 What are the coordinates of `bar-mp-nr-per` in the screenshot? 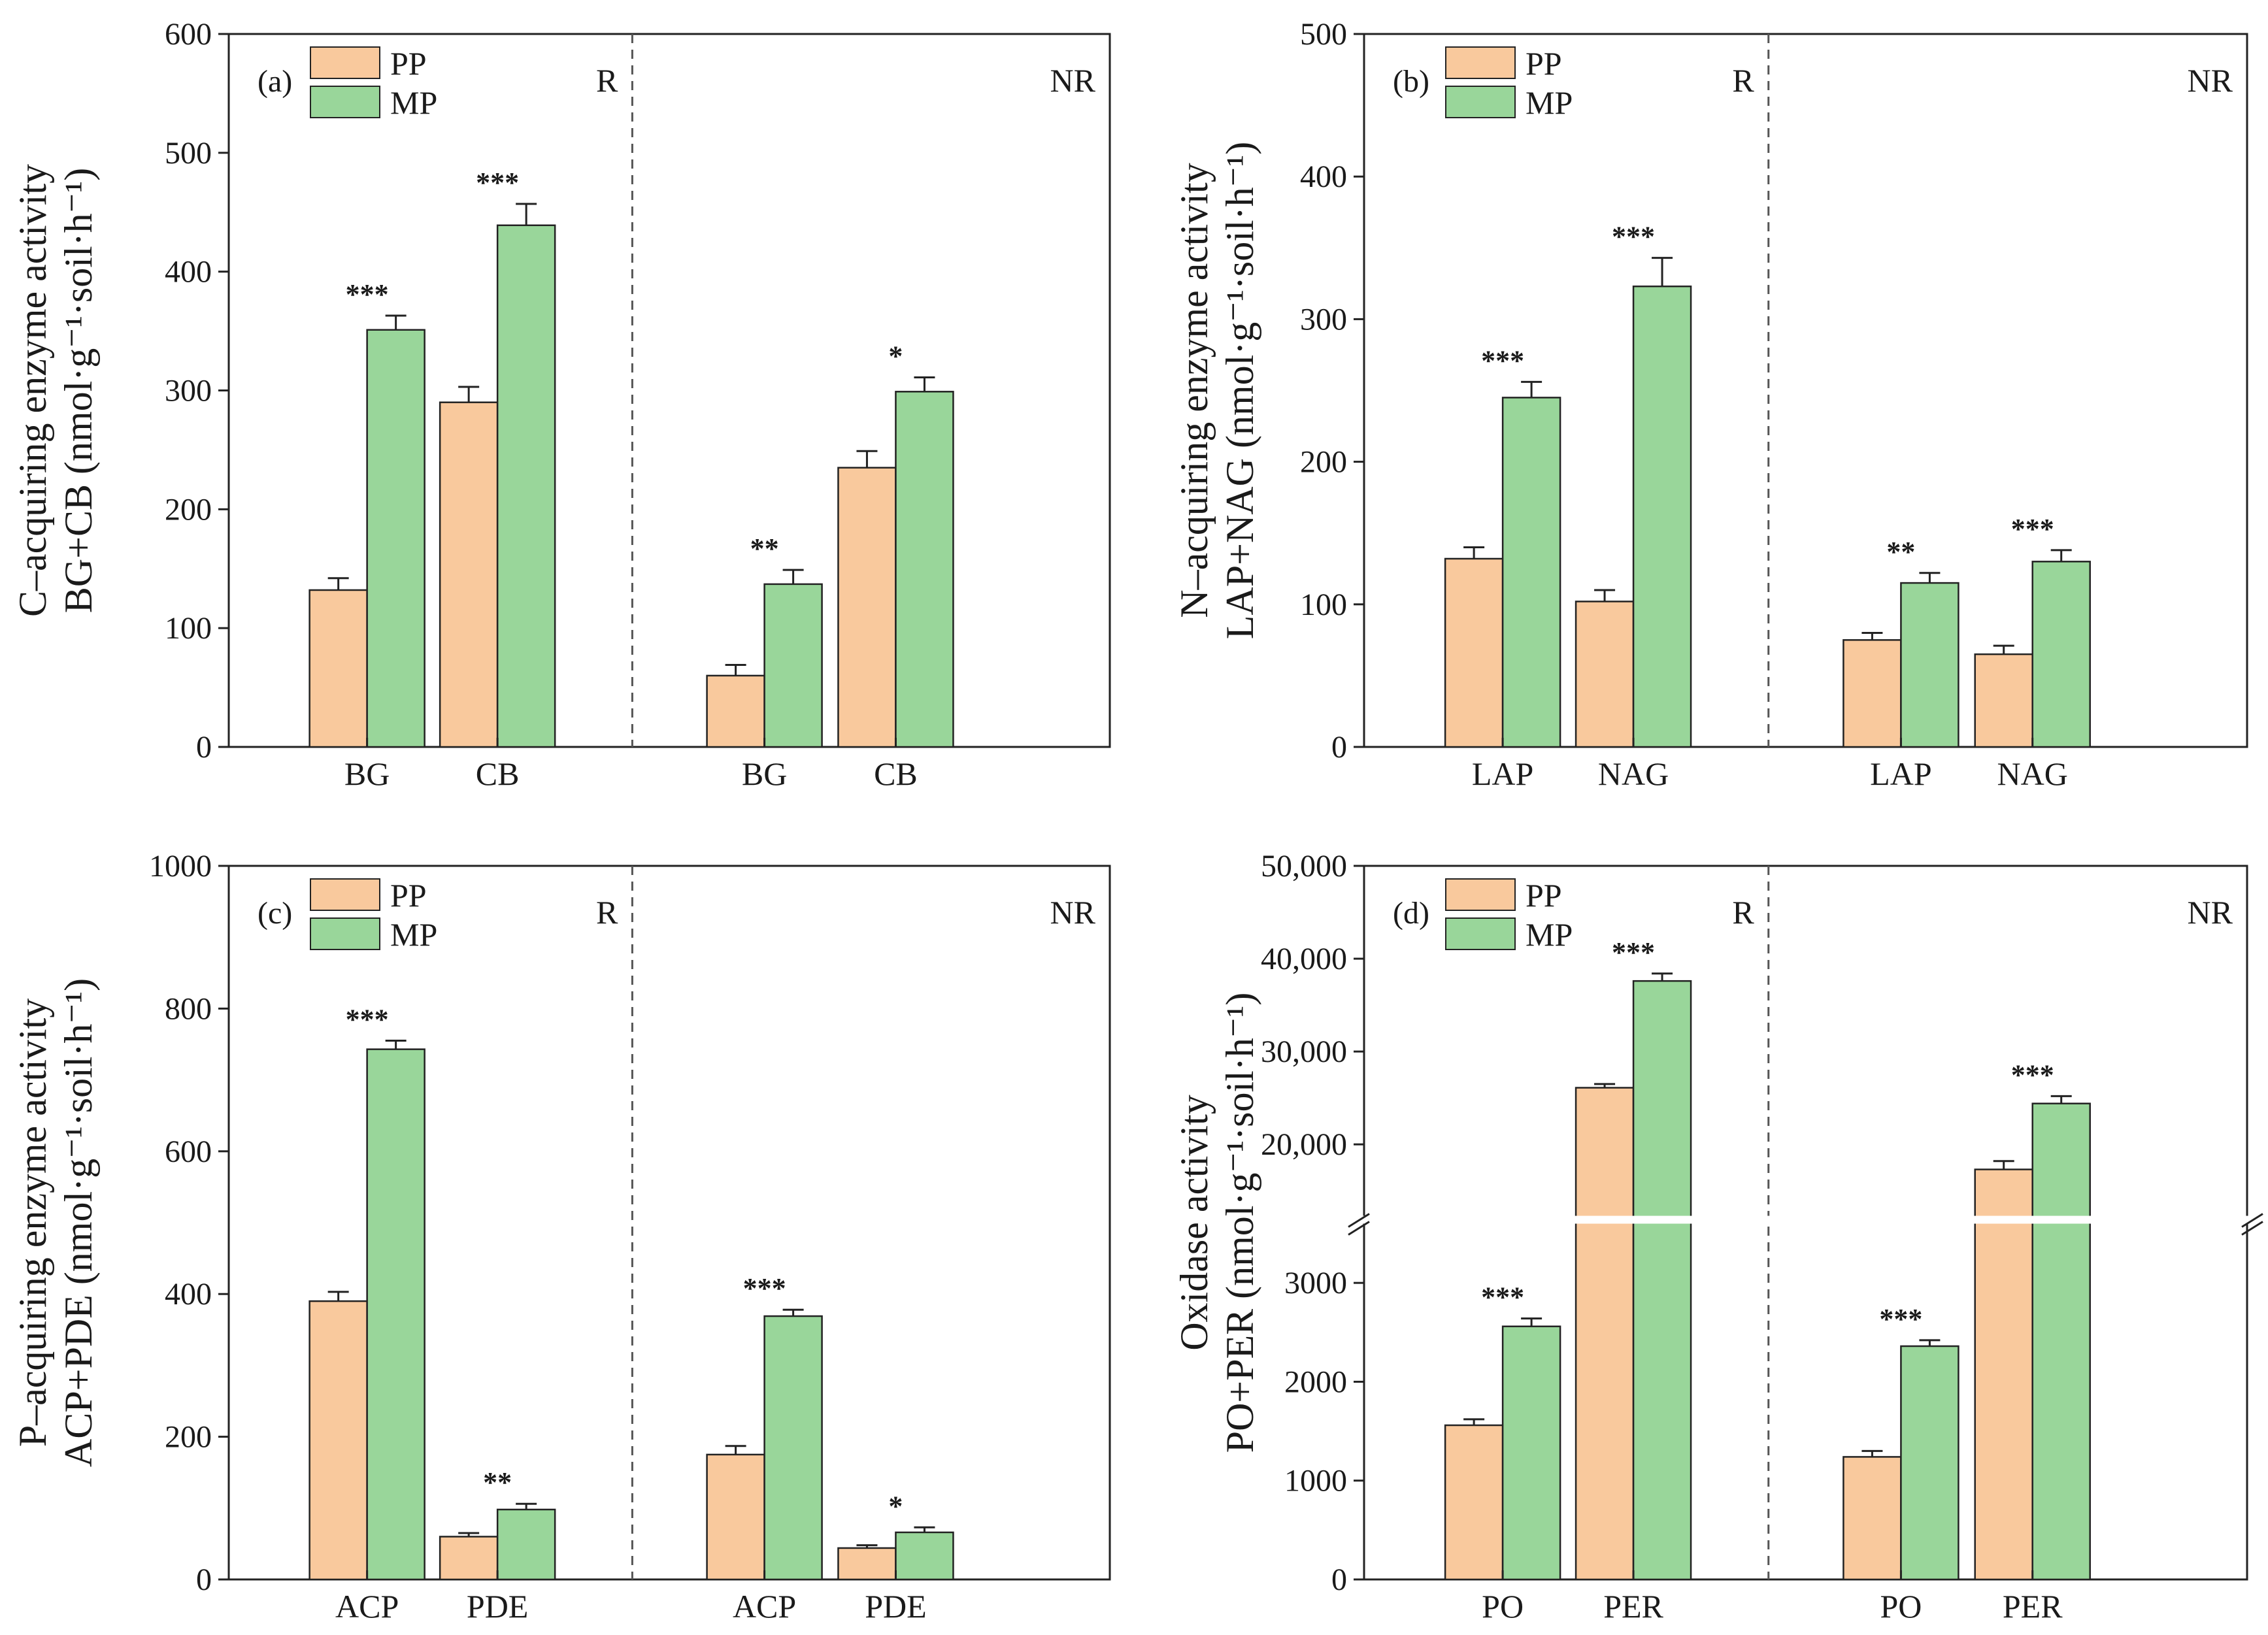 It's located at (2061, 1342).